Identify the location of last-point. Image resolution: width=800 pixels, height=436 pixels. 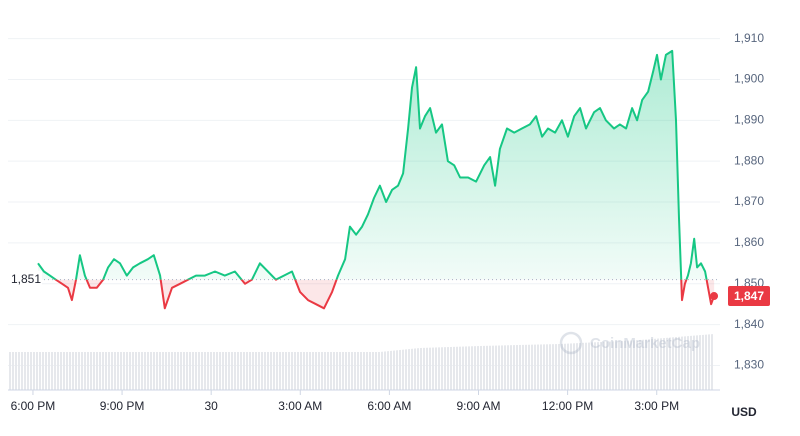
(714, 296).